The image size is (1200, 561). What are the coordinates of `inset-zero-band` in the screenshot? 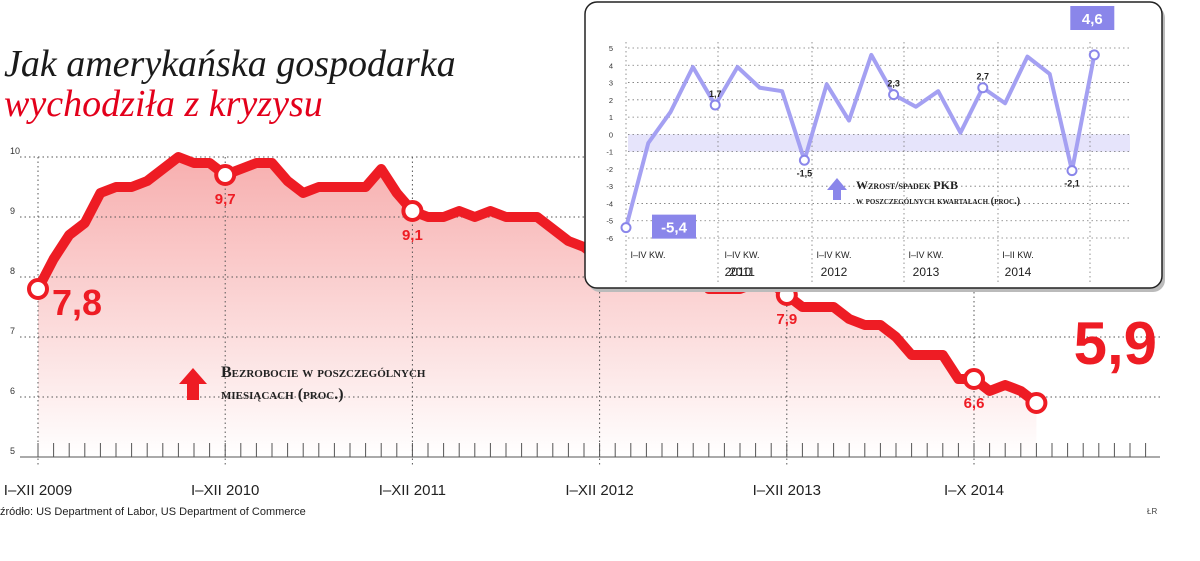 It's located at (879, 143).